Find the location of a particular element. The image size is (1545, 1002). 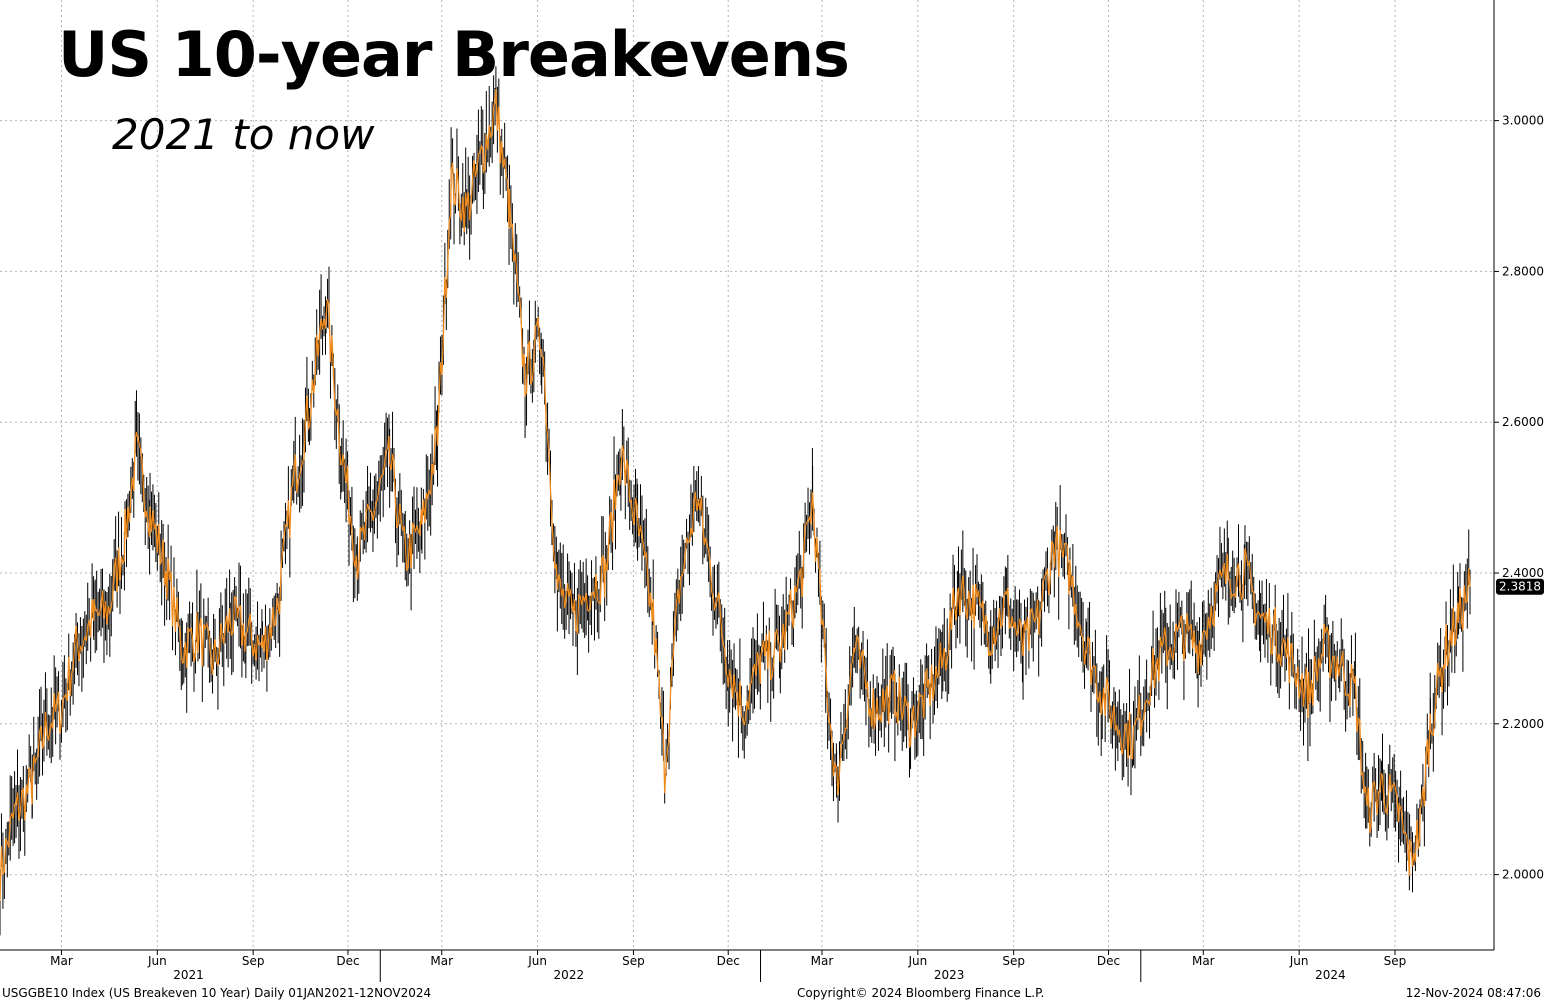

year-label: 2021 is located at coordinates (188, 975).